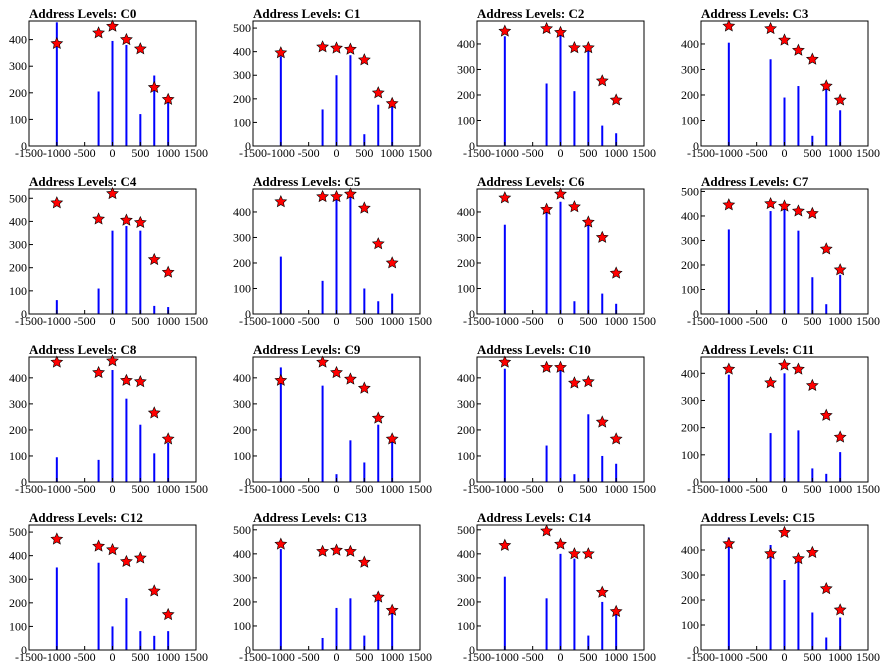  Describe the element at coordinates (242, 28) in the screenshot. I see `y-tick-label: 500` at that location.